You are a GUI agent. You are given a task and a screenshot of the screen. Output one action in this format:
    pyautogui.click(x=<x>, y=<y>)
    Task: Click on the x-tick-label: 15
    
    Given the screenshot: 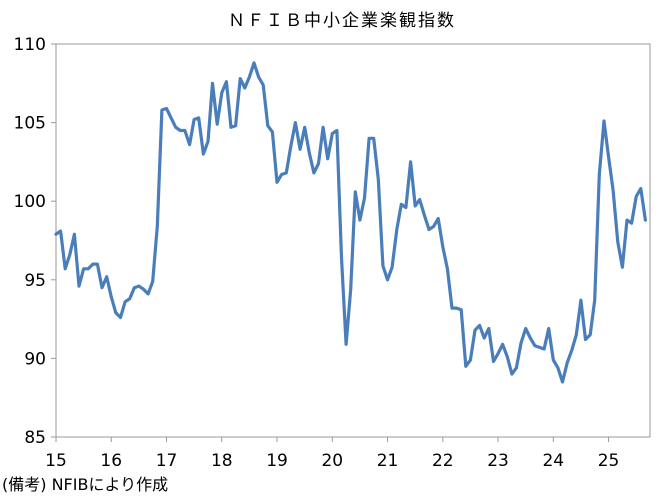 What is the action you would take?
    pyautogui.click(x=56, y=461)
    